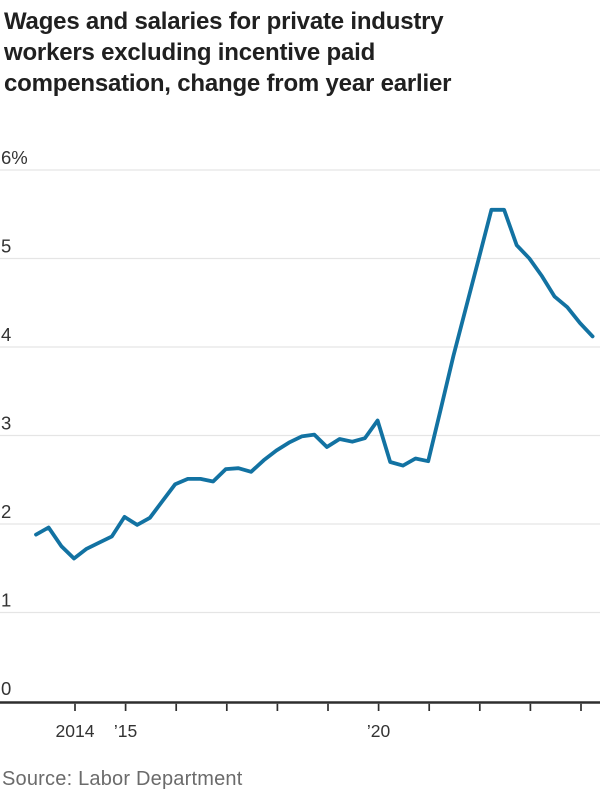 Image resolution: width=600 pixels, height=800 pixels. Describe the element at coordinates (14, 423) in the screenshot. I see `y-axis-labels: 0 1 2 3 4 5 6%` at that location.